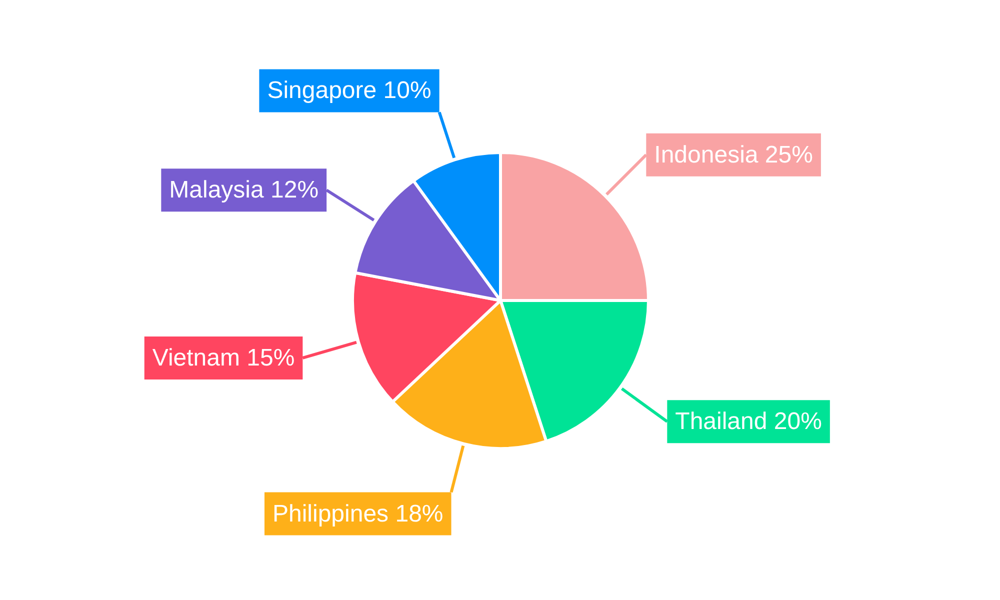 The width and height of the screenshot is (1000, 600). I want to click on slice-label: Indonesia 25%, so click(733, 154).